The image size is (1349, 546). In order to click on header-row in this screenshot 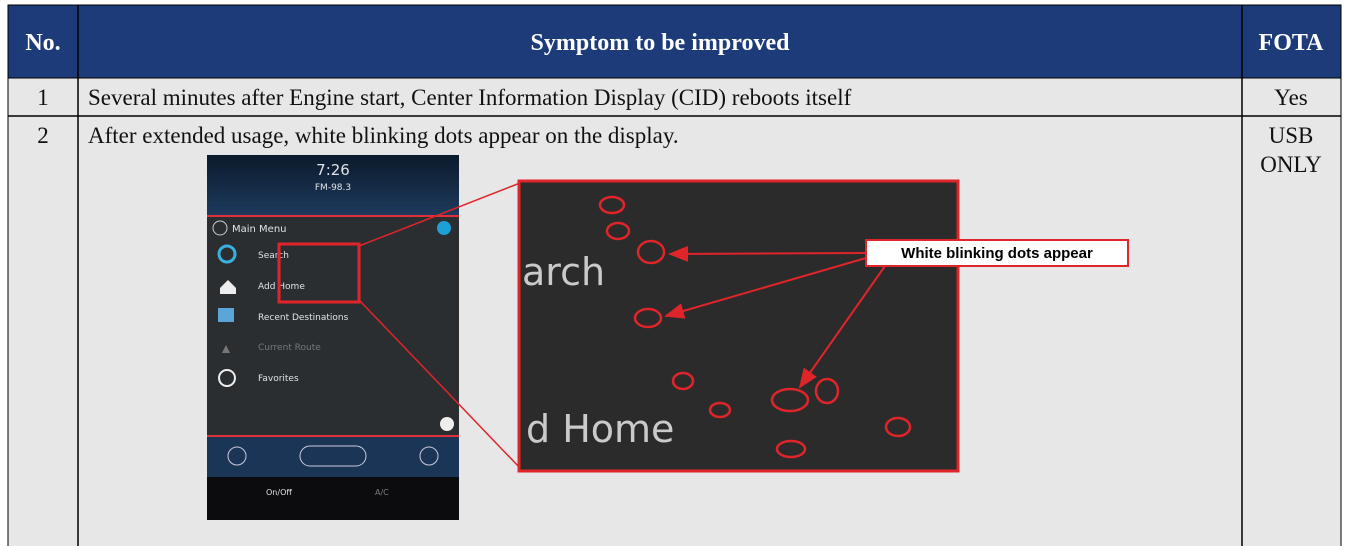, I will do `click(674, 41)`.